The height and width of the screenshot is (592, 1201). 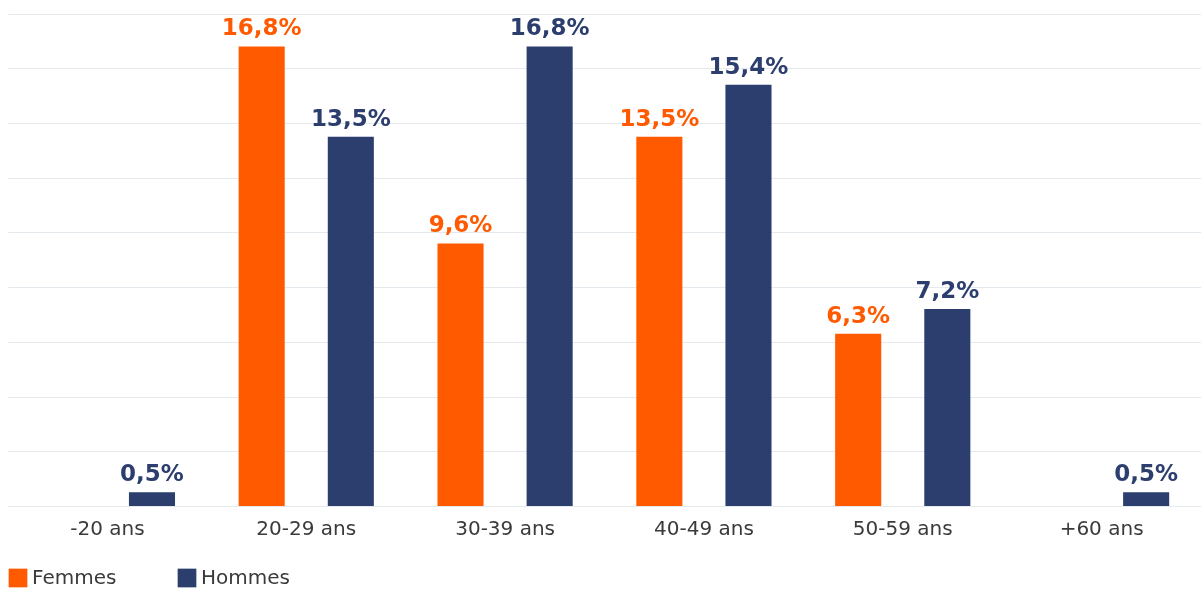 I want to click on x-tick-label: 30-39 ans, so click(x=505, y=527).